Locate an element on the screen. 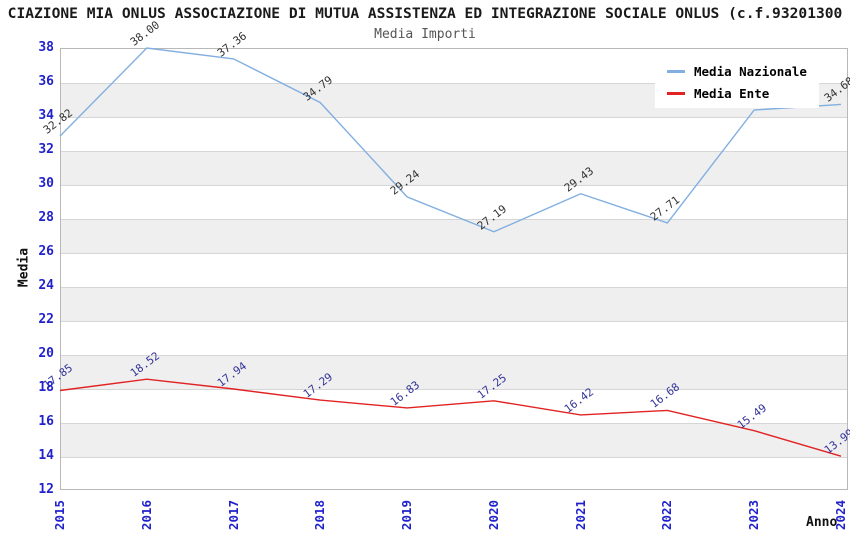 The height and width of the screenshot is (550, 850). x-tick-label: 2018 is located at coordinates (320, 515).